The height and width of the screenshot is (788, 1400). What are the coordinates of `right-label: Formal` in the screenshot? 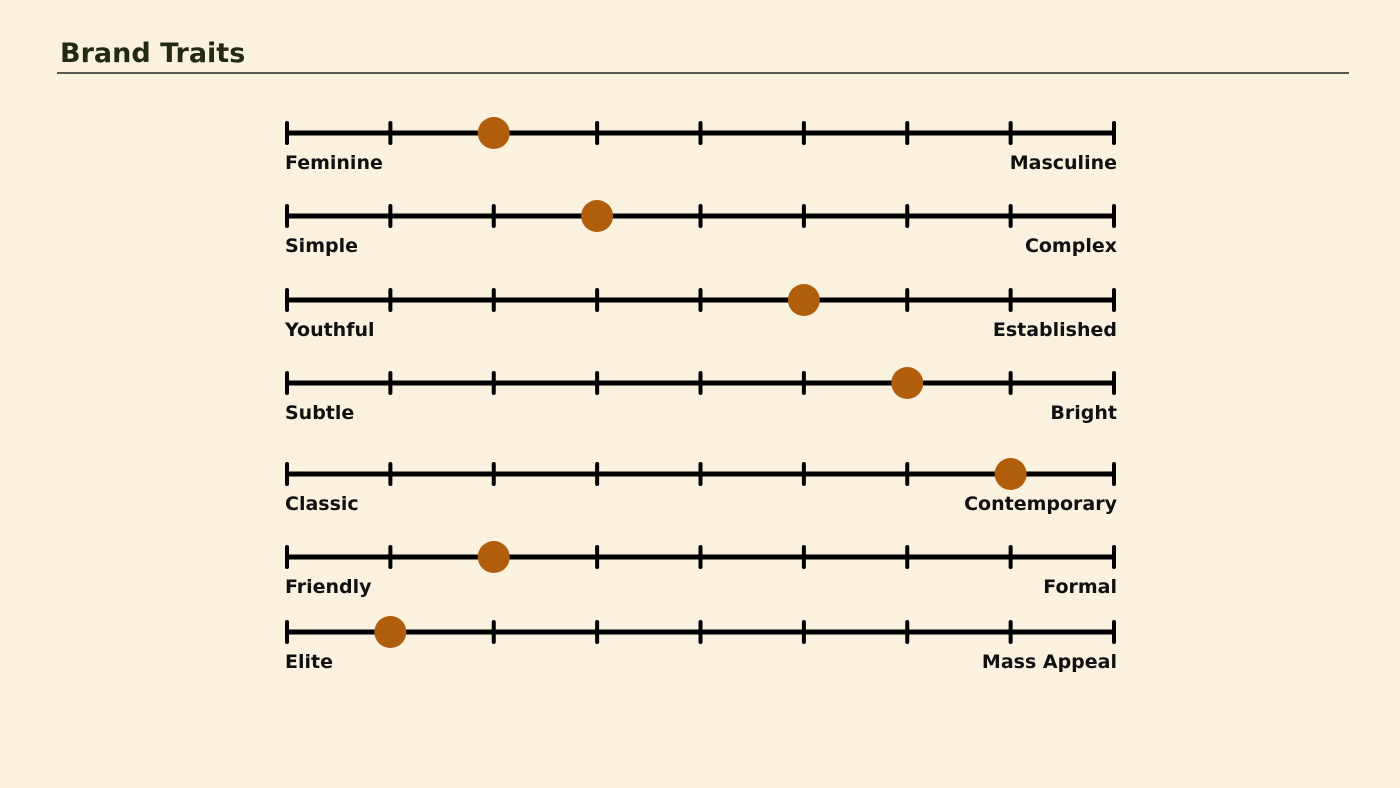 It's located at (1080, 587).